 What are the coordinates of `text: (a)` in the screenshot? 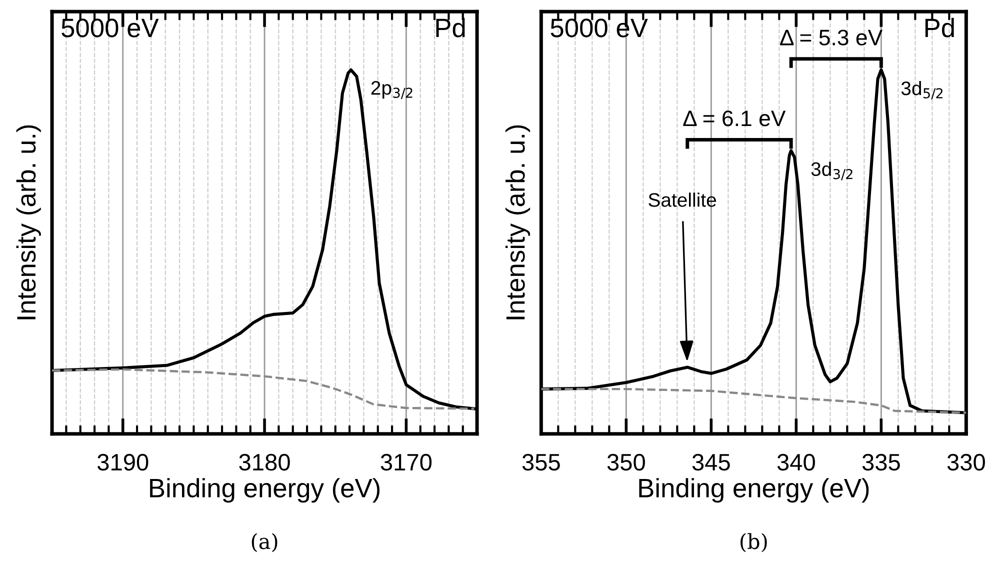 It's located at (265, 542).